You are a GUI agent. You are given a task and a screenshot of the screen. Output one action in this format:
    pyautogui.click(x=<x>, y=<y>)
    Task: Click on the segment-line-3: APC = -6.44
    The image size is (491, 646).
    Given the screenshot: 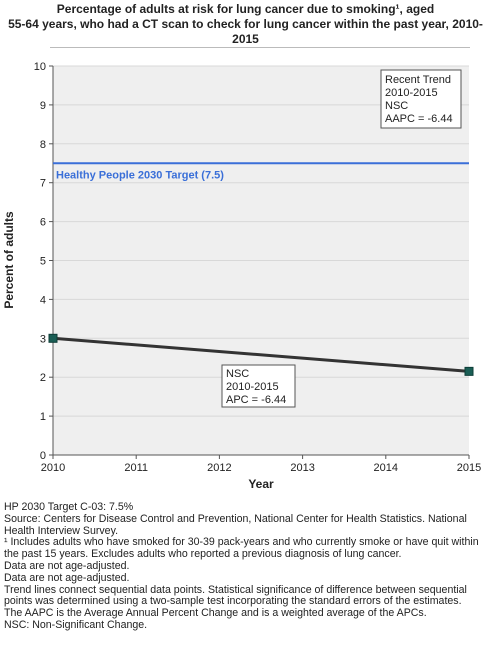 What is the action you would take?
    pyautogui.click(x=256, y=400)
    